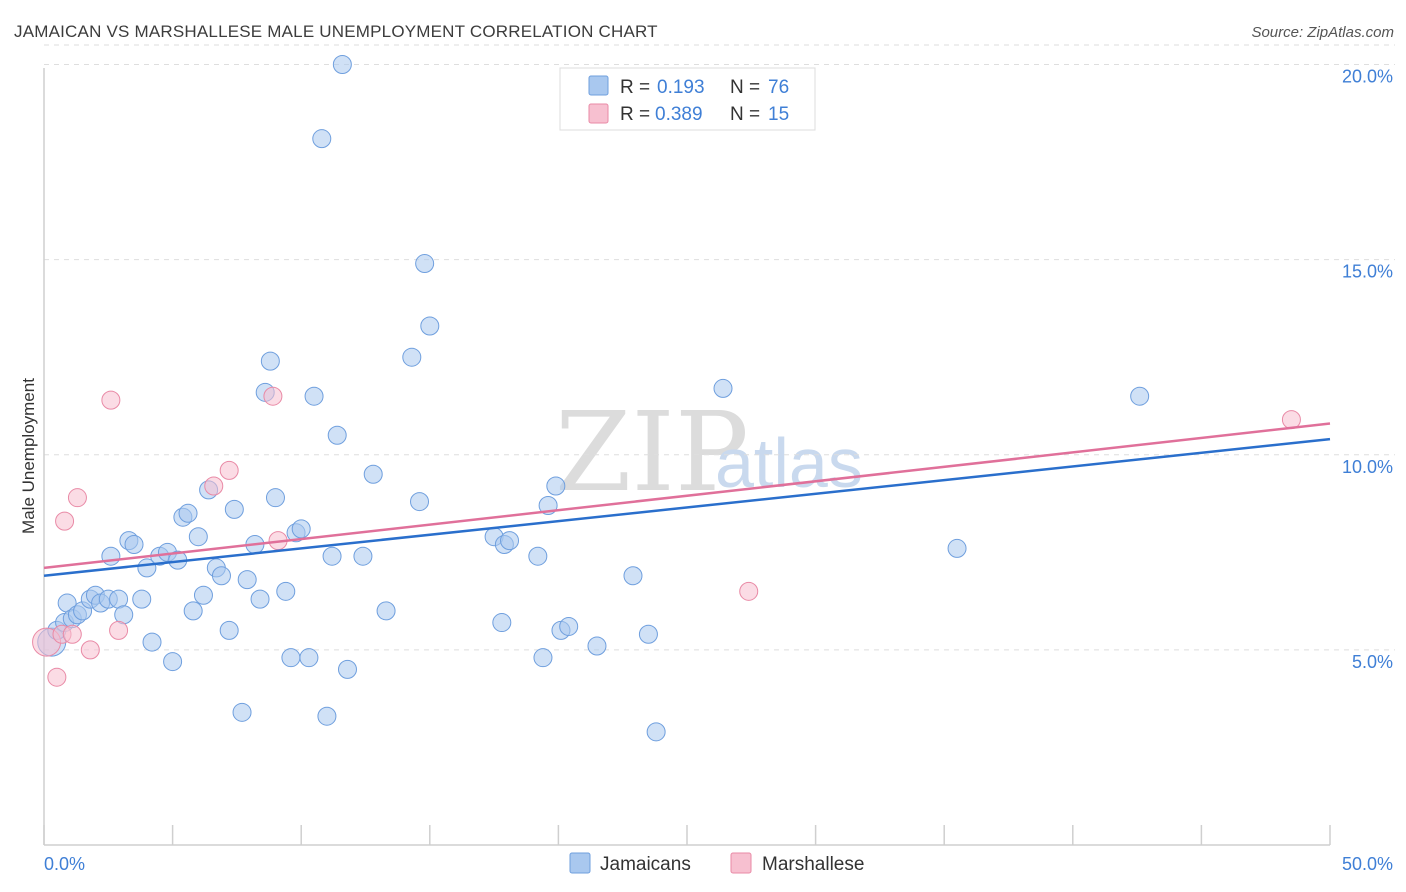 The height and width of the screenshot is (892, 1406). Describe the element at coordinates (598, 85) in the screenshot. I see `legend-swatch-jamaicans` at that location.